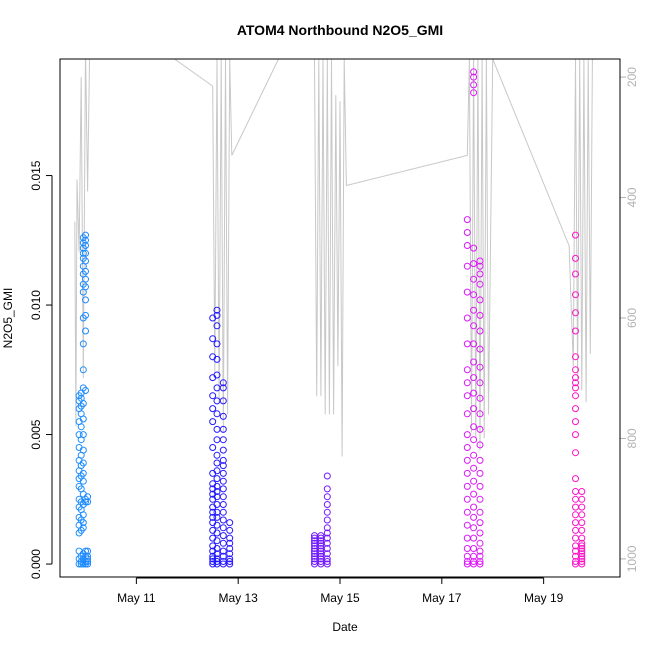 This screenshot has width=650, height=650. What do you see at coordinates (442, 598) in the screenshot?
I see `x-tick-label: May 17` at bounding box center [442, 598].